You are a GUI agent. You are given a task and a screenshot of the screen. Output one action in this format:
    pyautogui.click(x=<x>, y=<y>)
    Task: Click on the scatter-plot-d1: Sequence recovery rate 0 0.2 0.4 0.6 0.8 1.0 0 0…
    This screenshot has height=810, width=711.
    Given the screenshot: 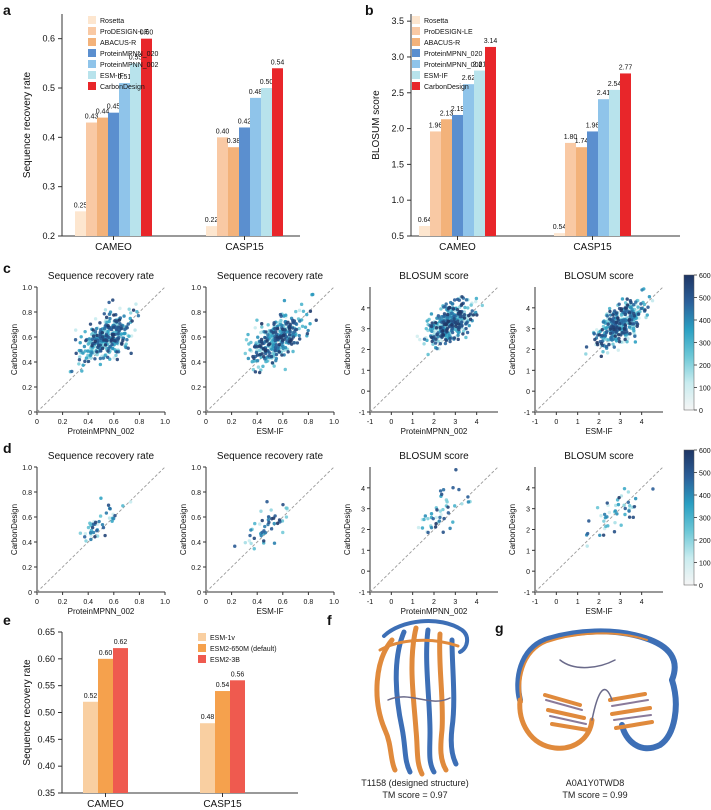 What is the action you would take?
    pyautogui.click(x=90, y=533)
    